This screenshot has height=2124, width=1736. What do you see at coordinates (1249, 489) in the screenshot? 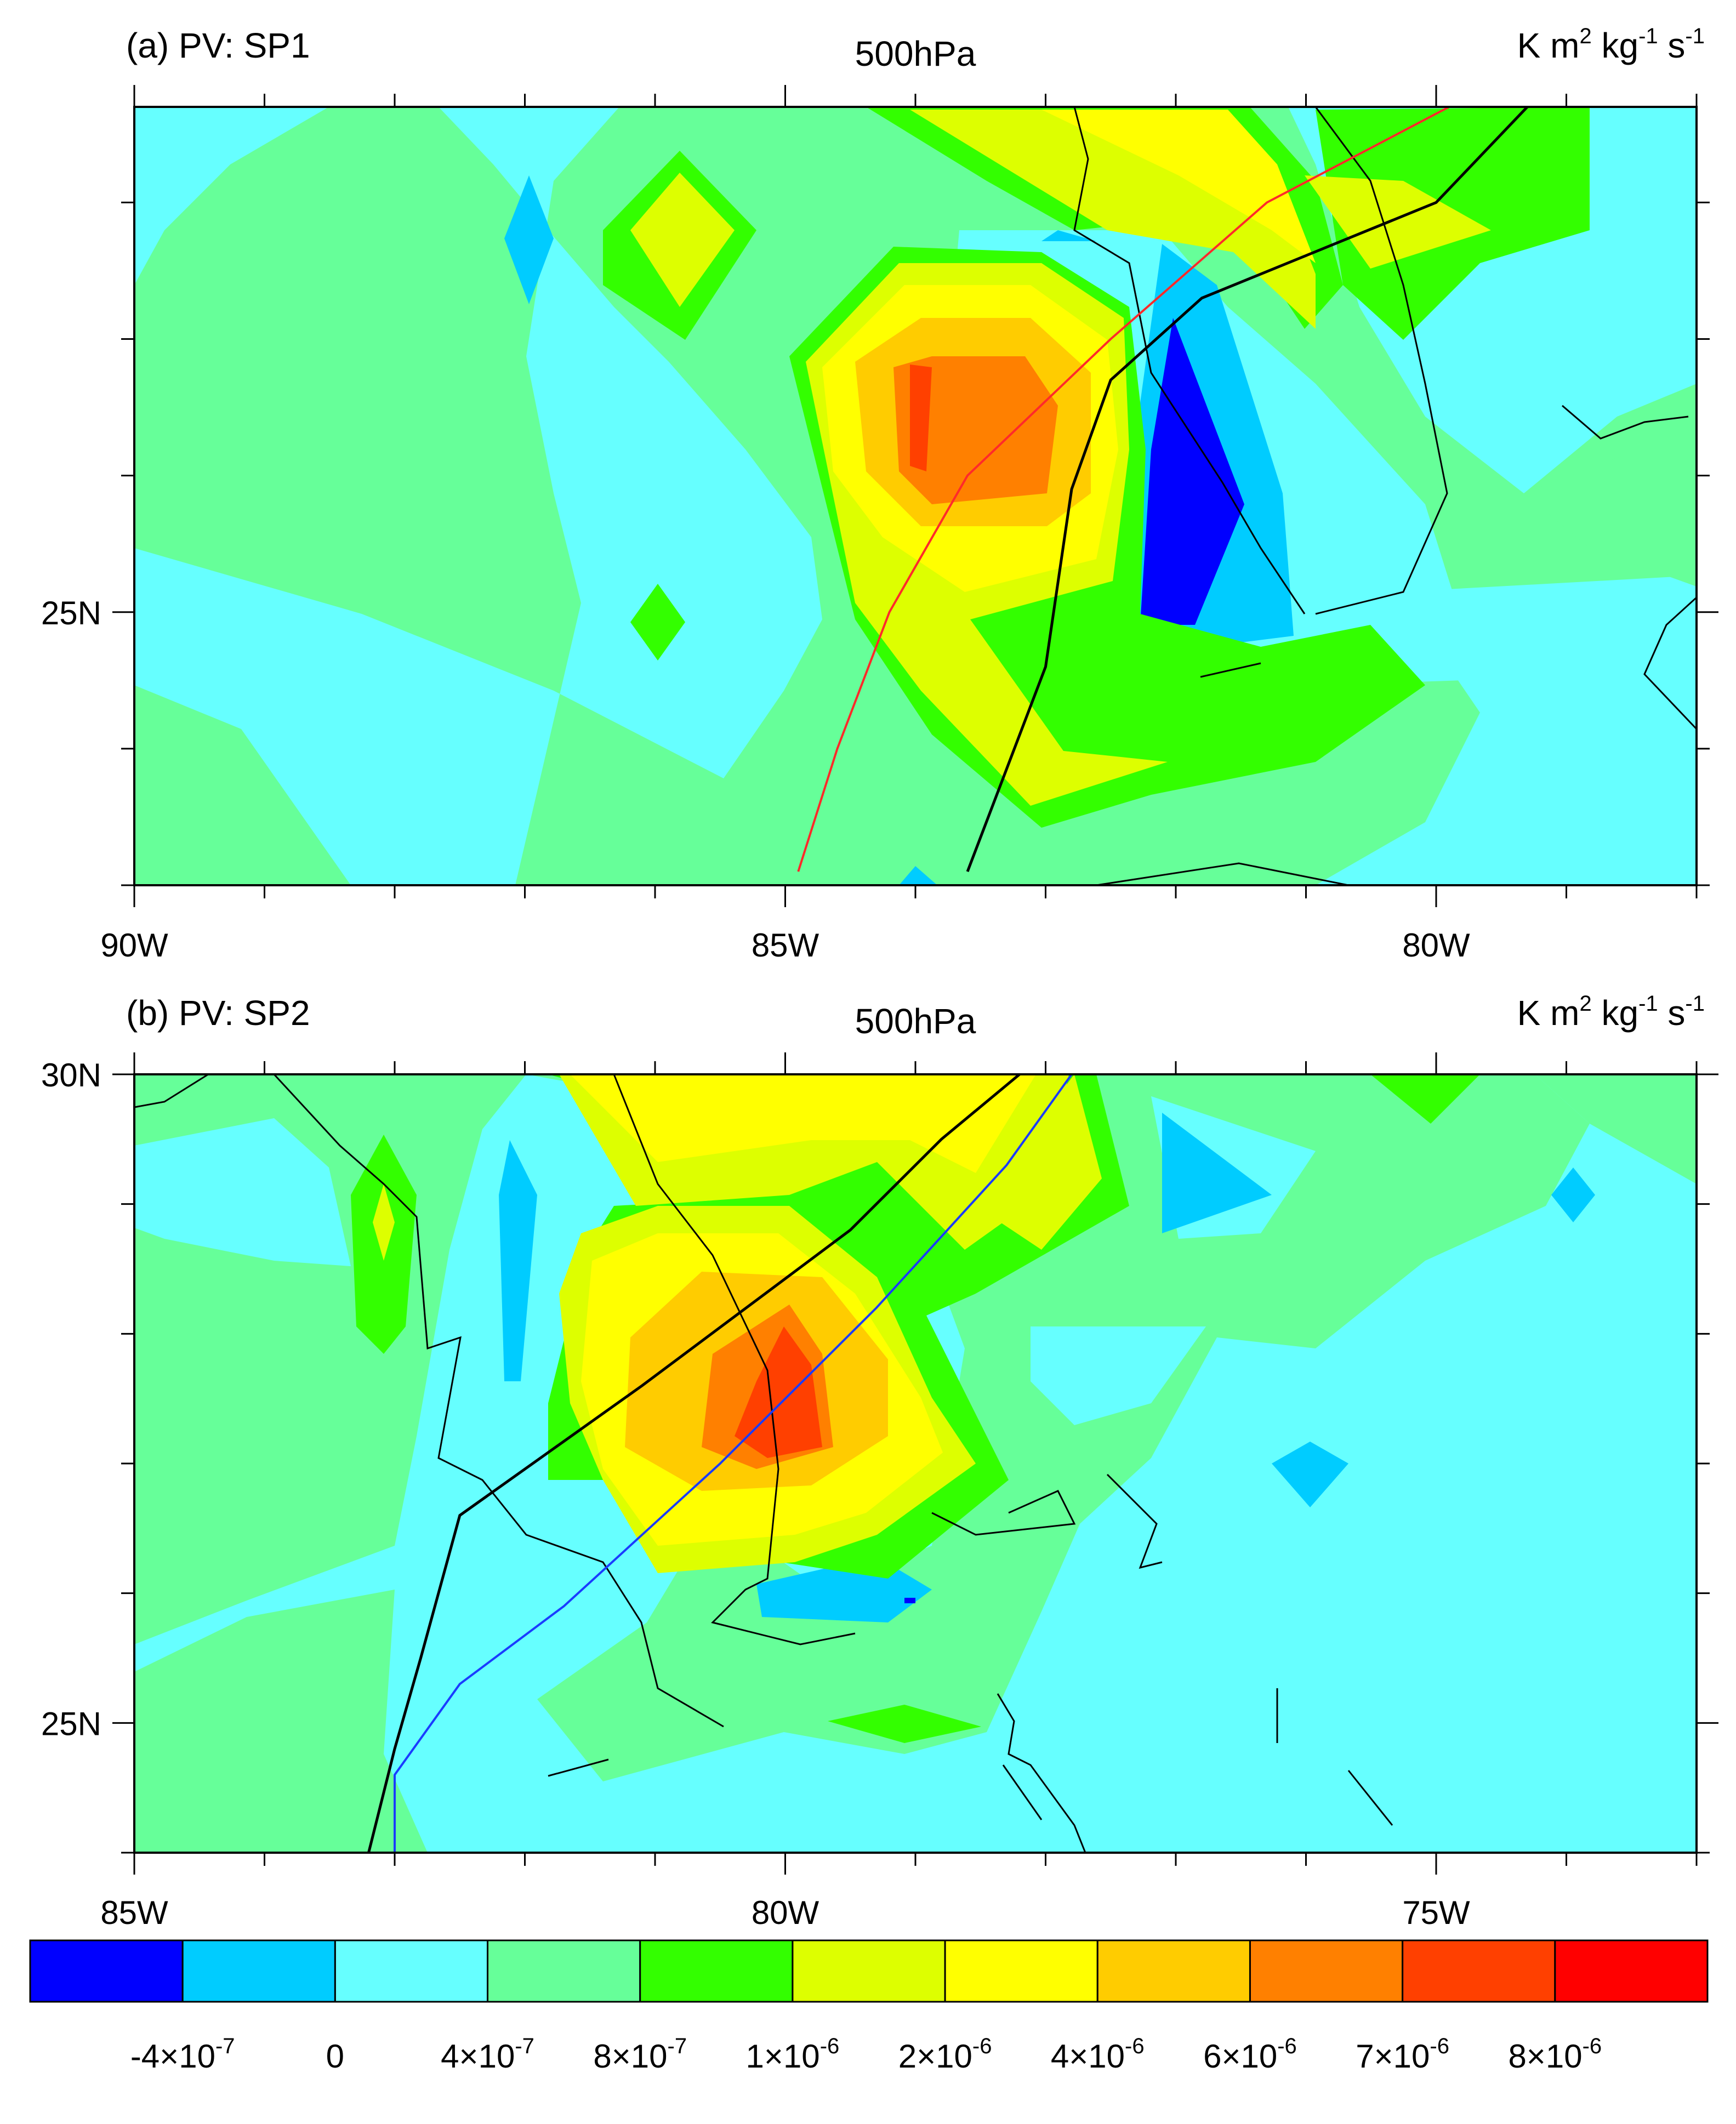
I see `panel-a-track-black` at bounding box center [1249, 489].